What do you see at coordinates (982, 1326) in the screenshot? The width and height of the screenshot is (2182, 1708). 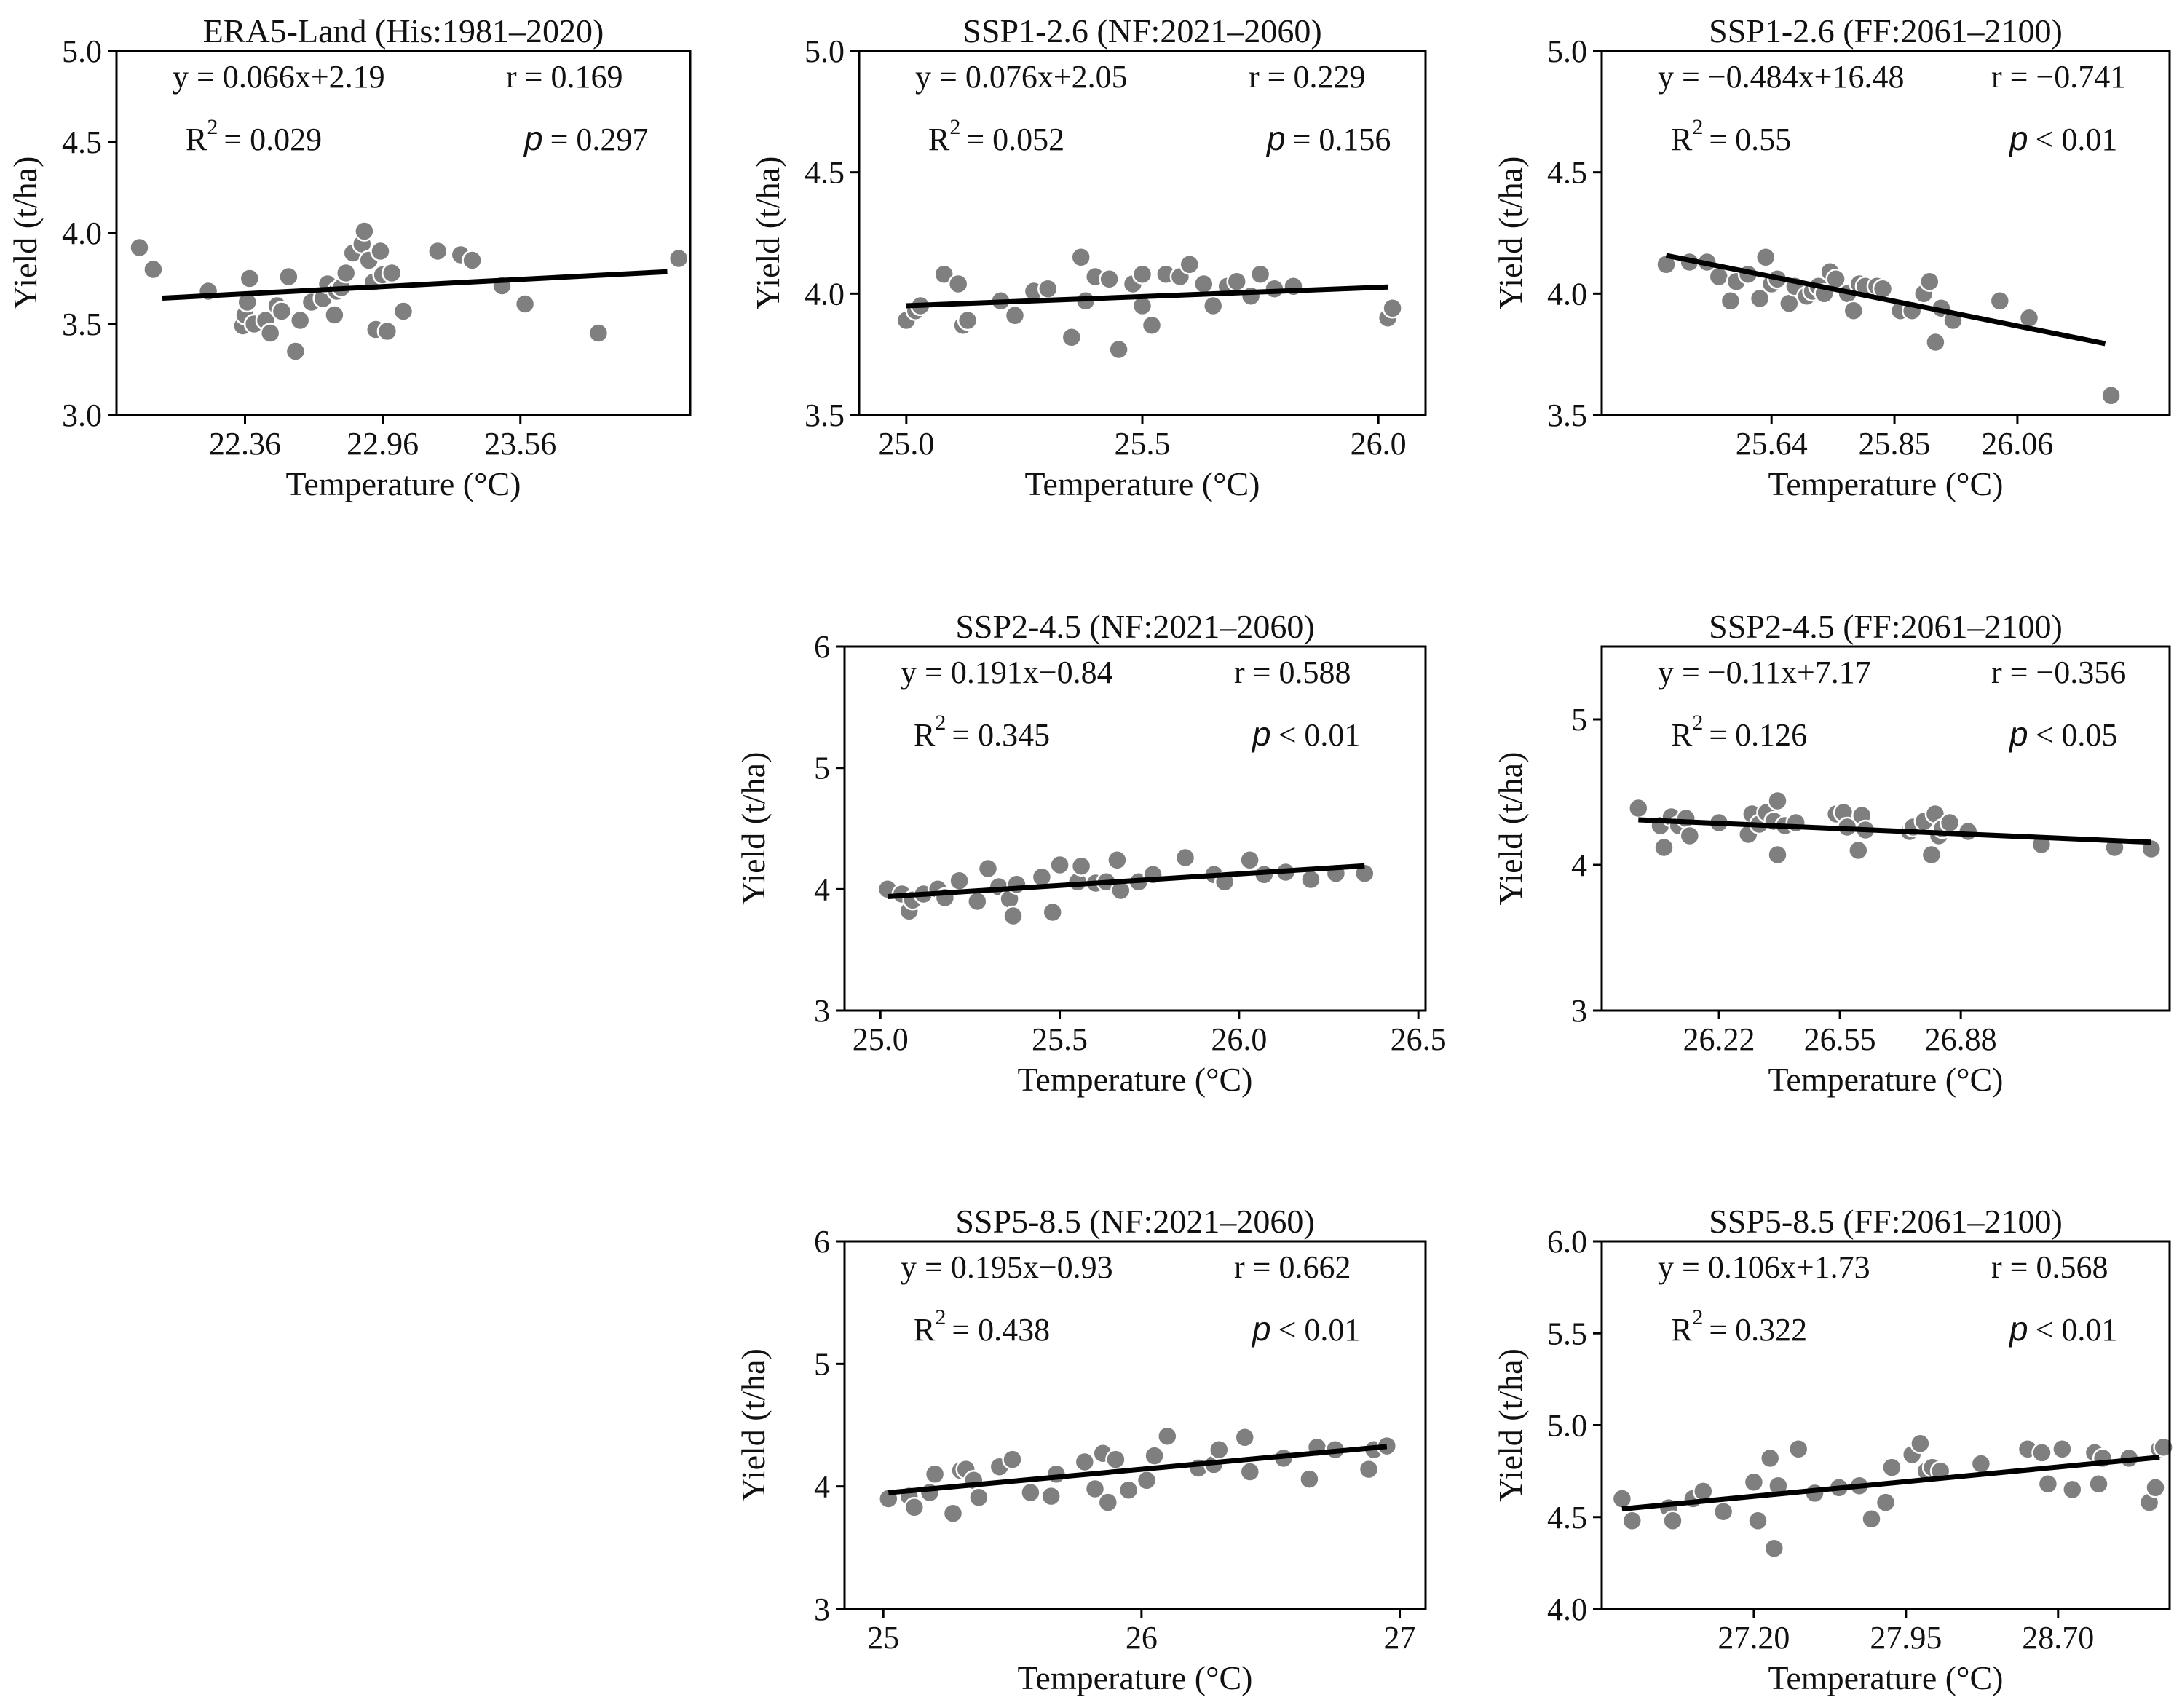 I see `r-squared-text: R2 = 0.438` at bounding box center [982, 1326].